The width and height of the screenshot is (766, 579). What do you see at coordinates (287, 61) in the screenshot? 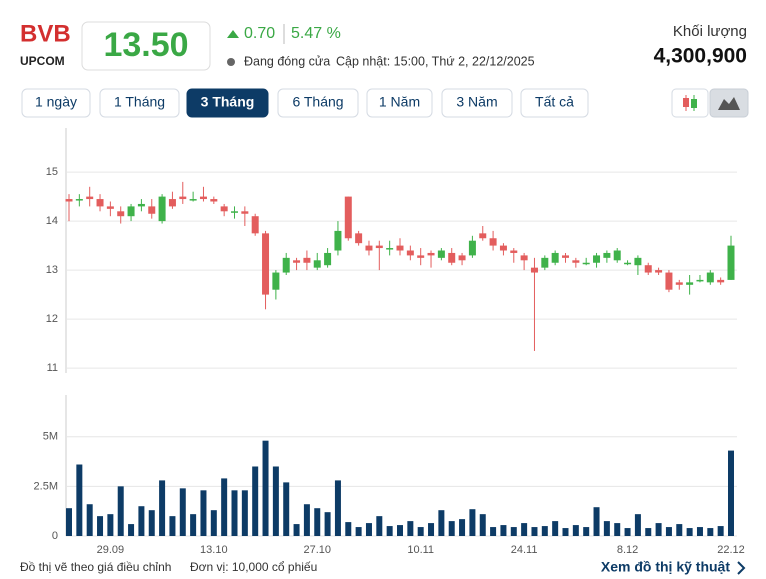
I see `status: Đang đóng cửa` at bounding box center [287, 61].